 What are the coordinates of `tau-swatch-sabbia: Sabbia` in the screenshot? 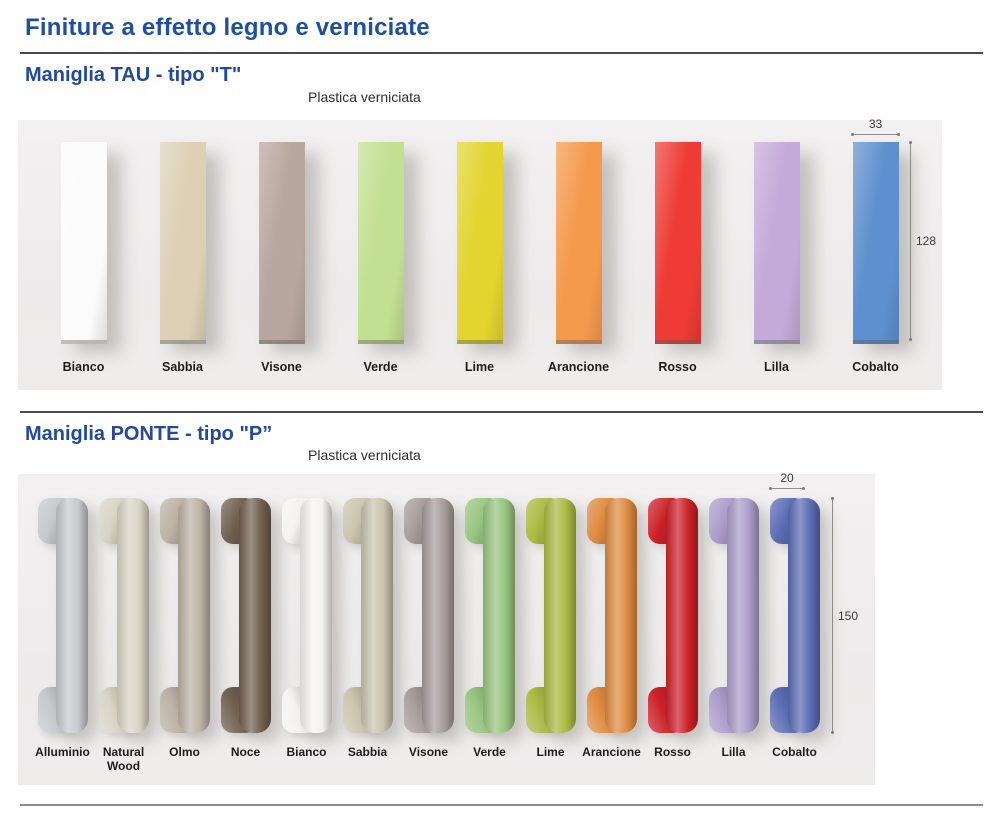 It's located at (182, 258).